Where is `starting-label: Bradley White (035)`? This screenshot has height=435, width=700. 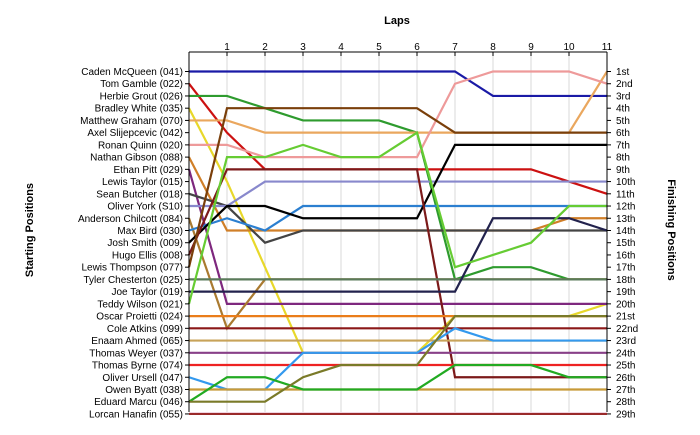 starting-label: Bradley White (035) is located at coordinates (139, 109).